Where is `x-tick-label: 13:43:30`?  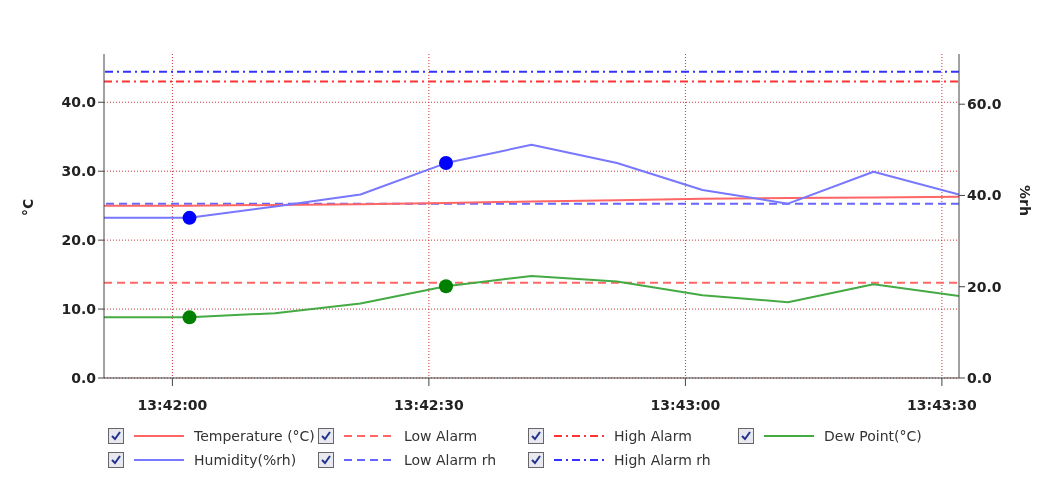 x-tick-label: 13:43:30 is located at coordinates (942, 404).